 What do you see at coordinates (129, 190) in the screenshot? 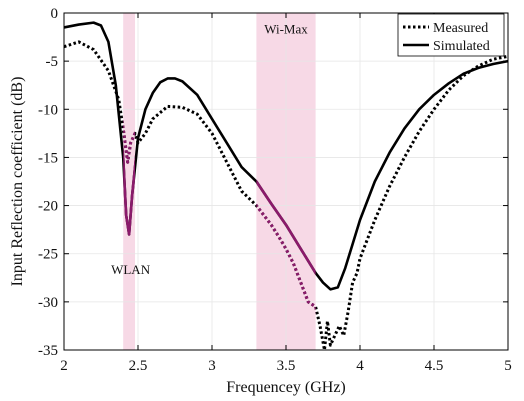
I see `series-line-simulated-in-band` at bounding box center [129, 190].